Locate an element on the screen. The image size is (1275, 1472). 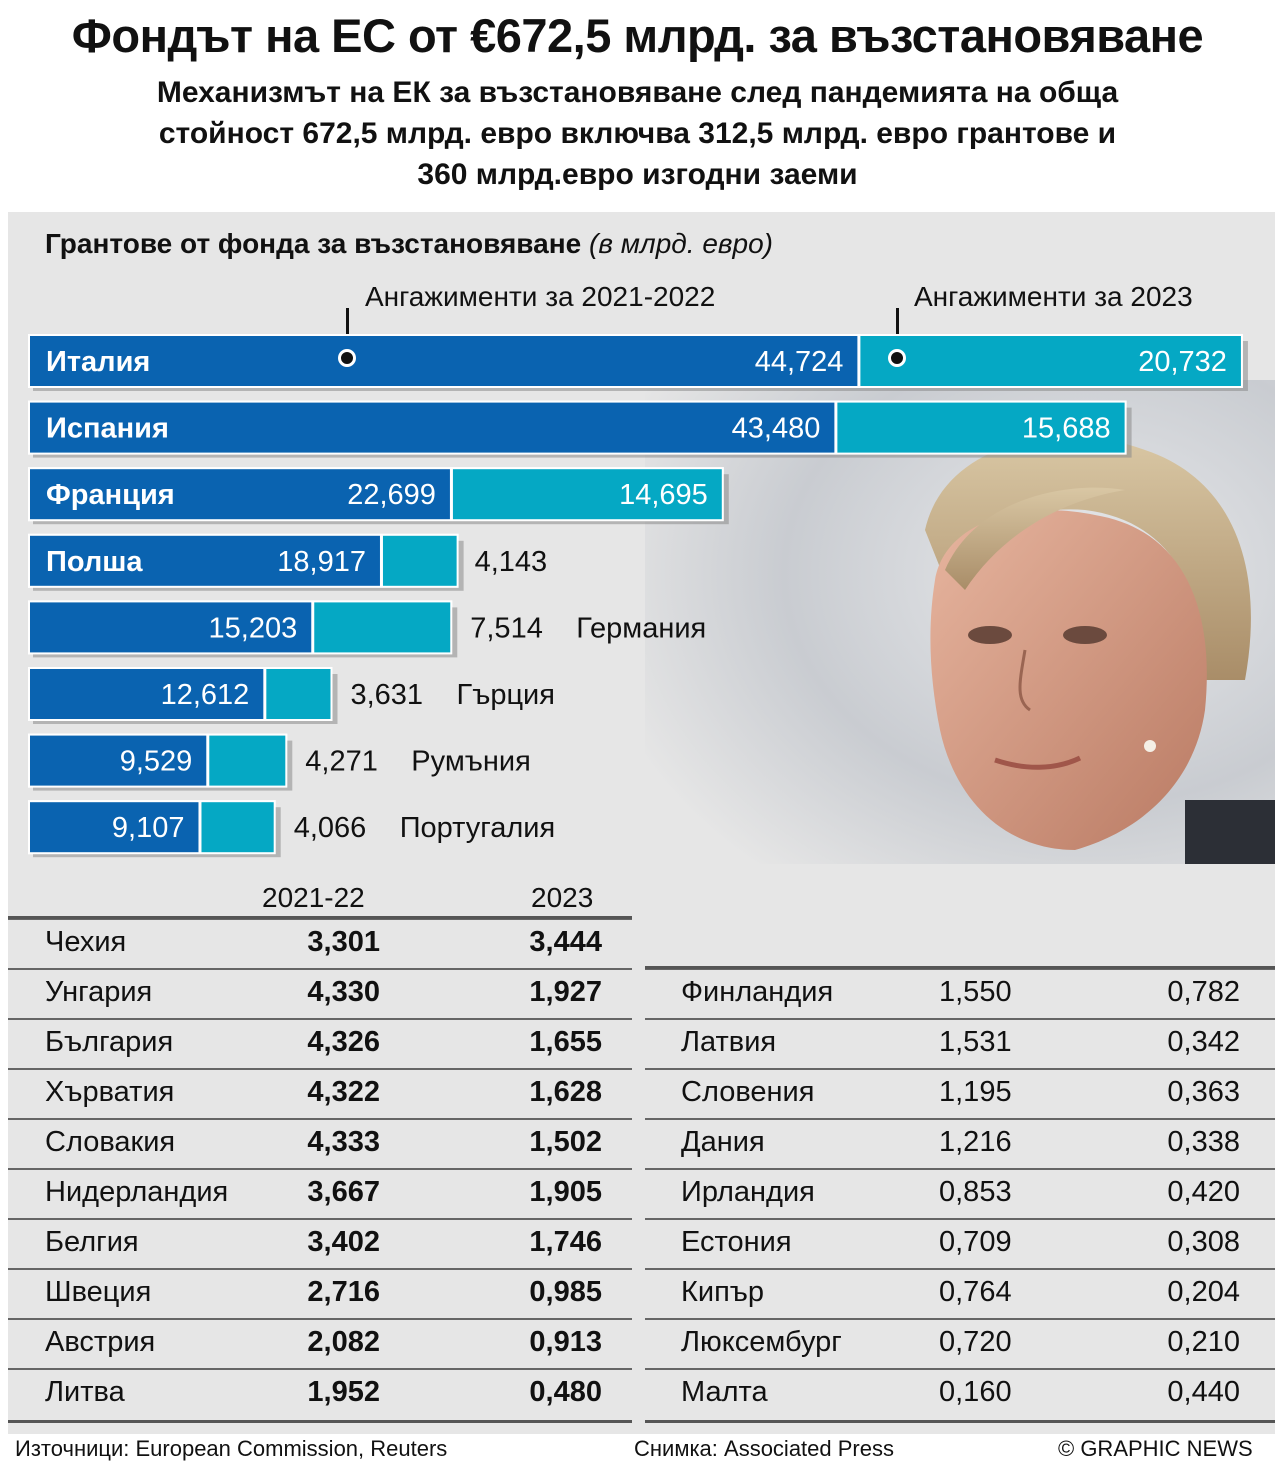
bar-value-2023: 15,688 is located at coordinates (1066, 429).